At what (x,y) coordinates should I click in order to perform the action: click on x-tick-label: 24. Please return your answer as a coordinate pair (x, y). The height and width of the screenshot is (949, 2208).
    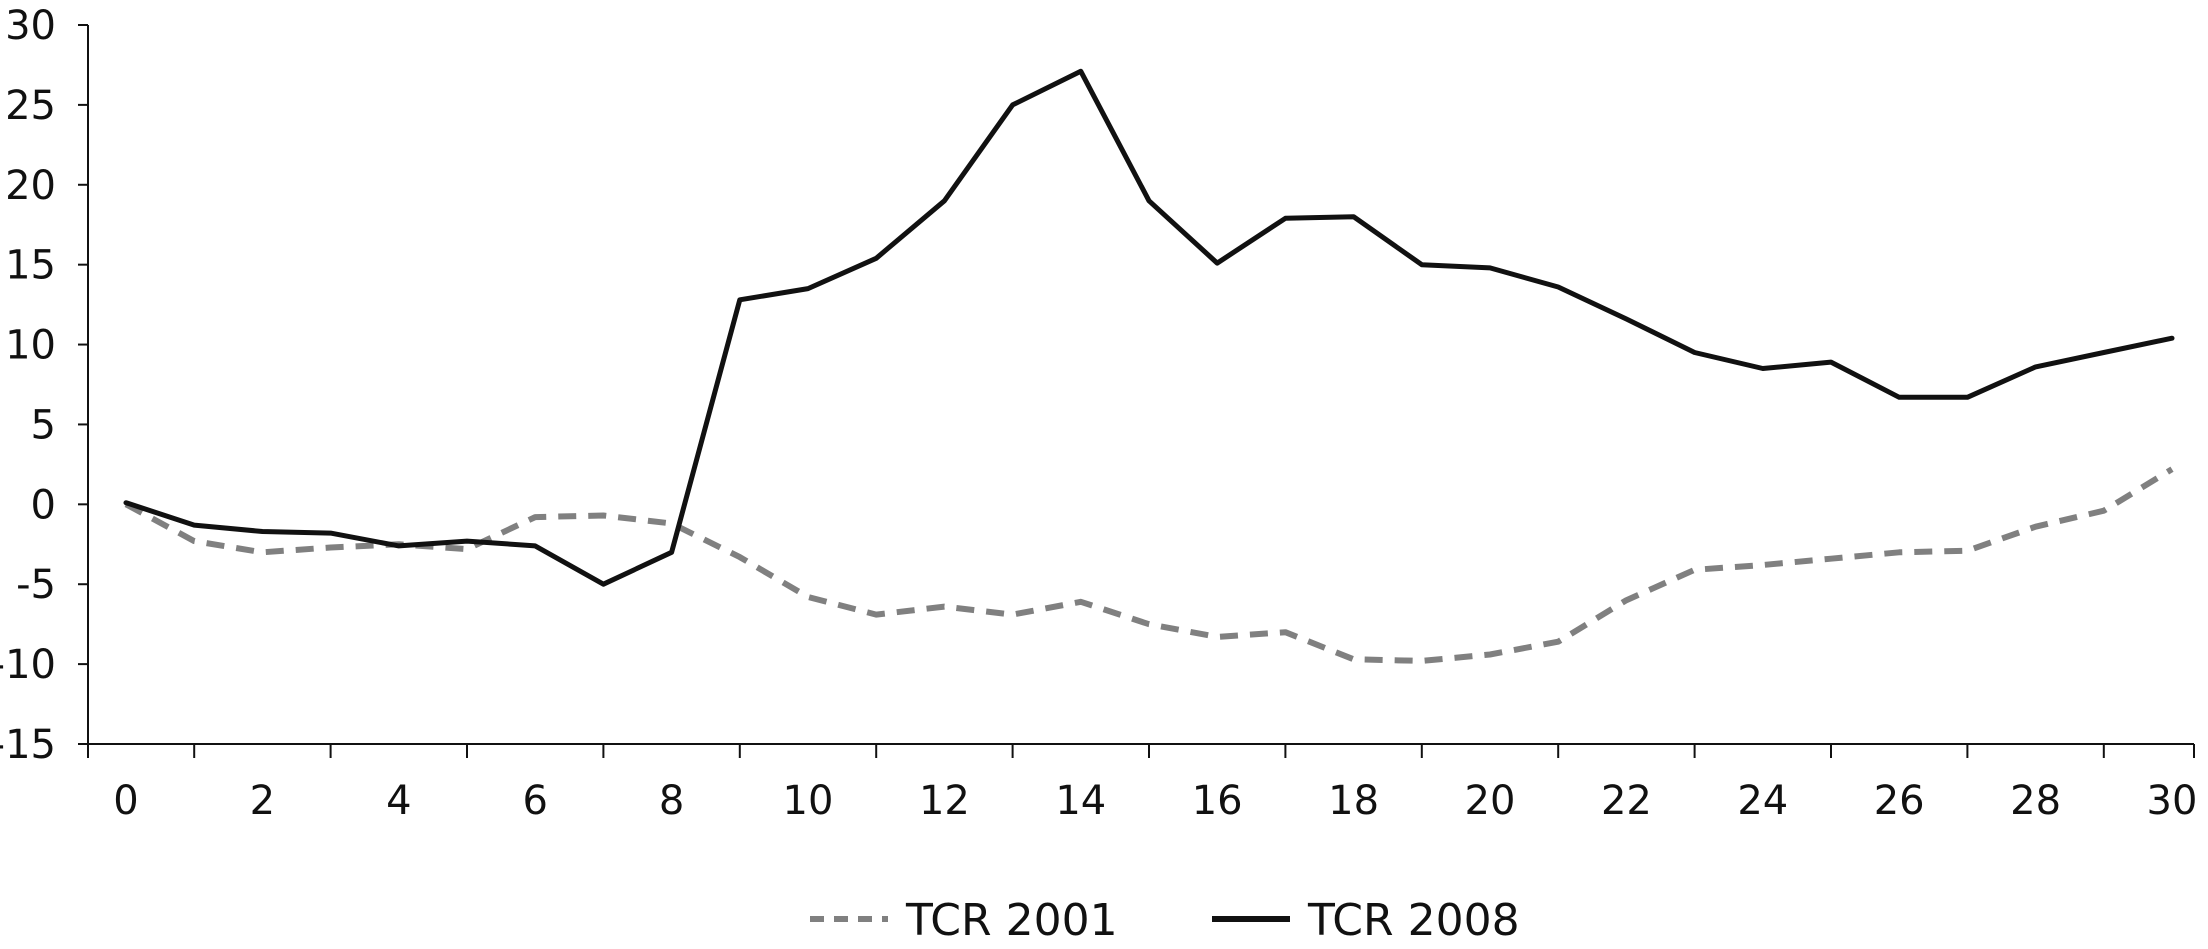
    Looking at the image, I should click on (1762, 801).